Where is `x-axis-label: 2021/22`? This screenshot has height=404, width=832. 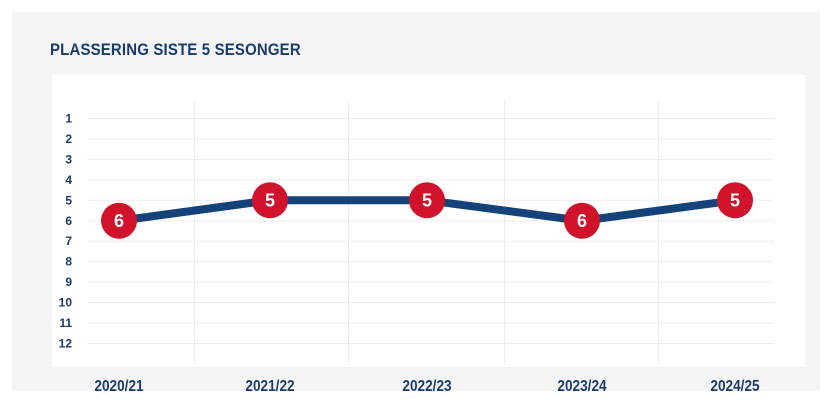 x-axis-label: 2021/22 is located at coordinates (270, 386).